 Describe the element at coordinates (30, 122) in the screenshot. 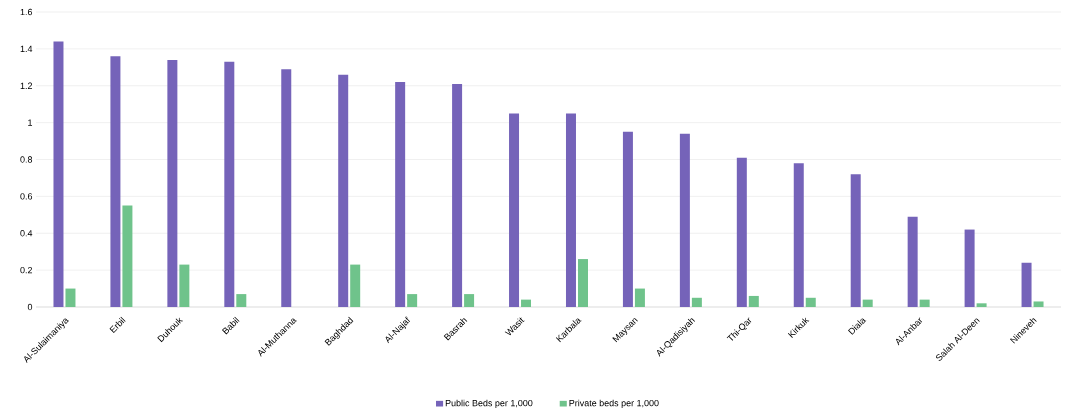

I see `y-tick-label: 1` at that location.